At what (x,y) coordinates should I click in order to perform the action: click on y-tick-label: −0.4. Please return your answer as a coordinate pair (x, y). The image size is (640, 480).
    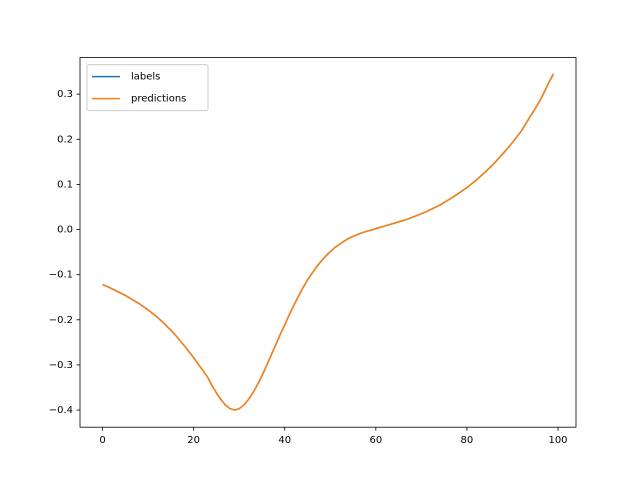
    Looking at the image, I should click on (61, 410).